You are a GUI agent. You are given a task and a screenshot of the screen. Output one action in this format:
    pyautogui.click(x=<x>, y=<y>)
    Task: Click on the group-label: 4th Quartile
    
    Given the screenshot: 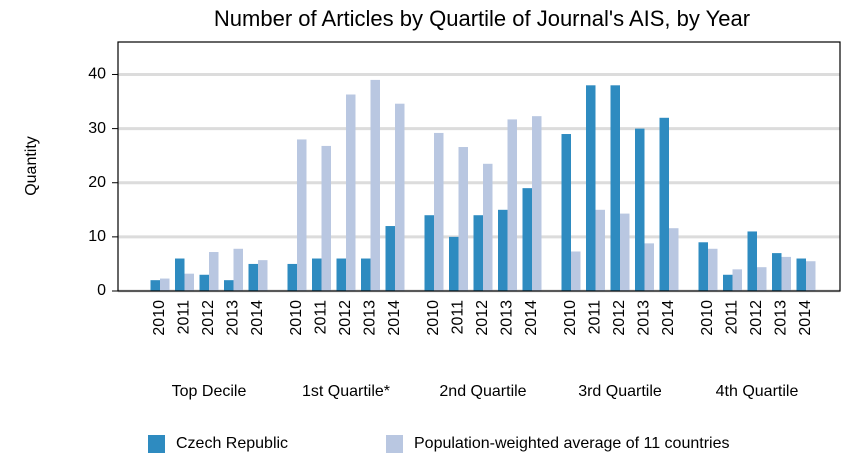 What is the action you would take?
    pyautogui.click(x=757, y=391)
    